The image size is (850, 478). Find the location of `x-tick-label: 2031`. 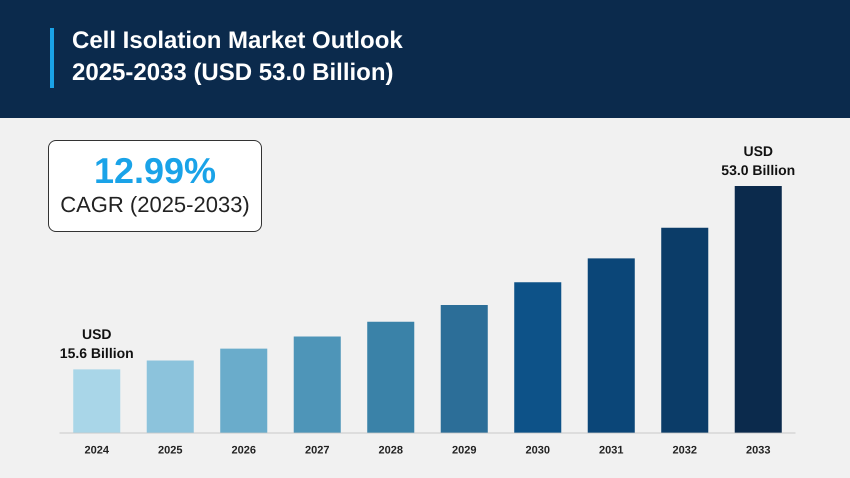

x-tick-label: 2031 is located at coordinates (611, 450).